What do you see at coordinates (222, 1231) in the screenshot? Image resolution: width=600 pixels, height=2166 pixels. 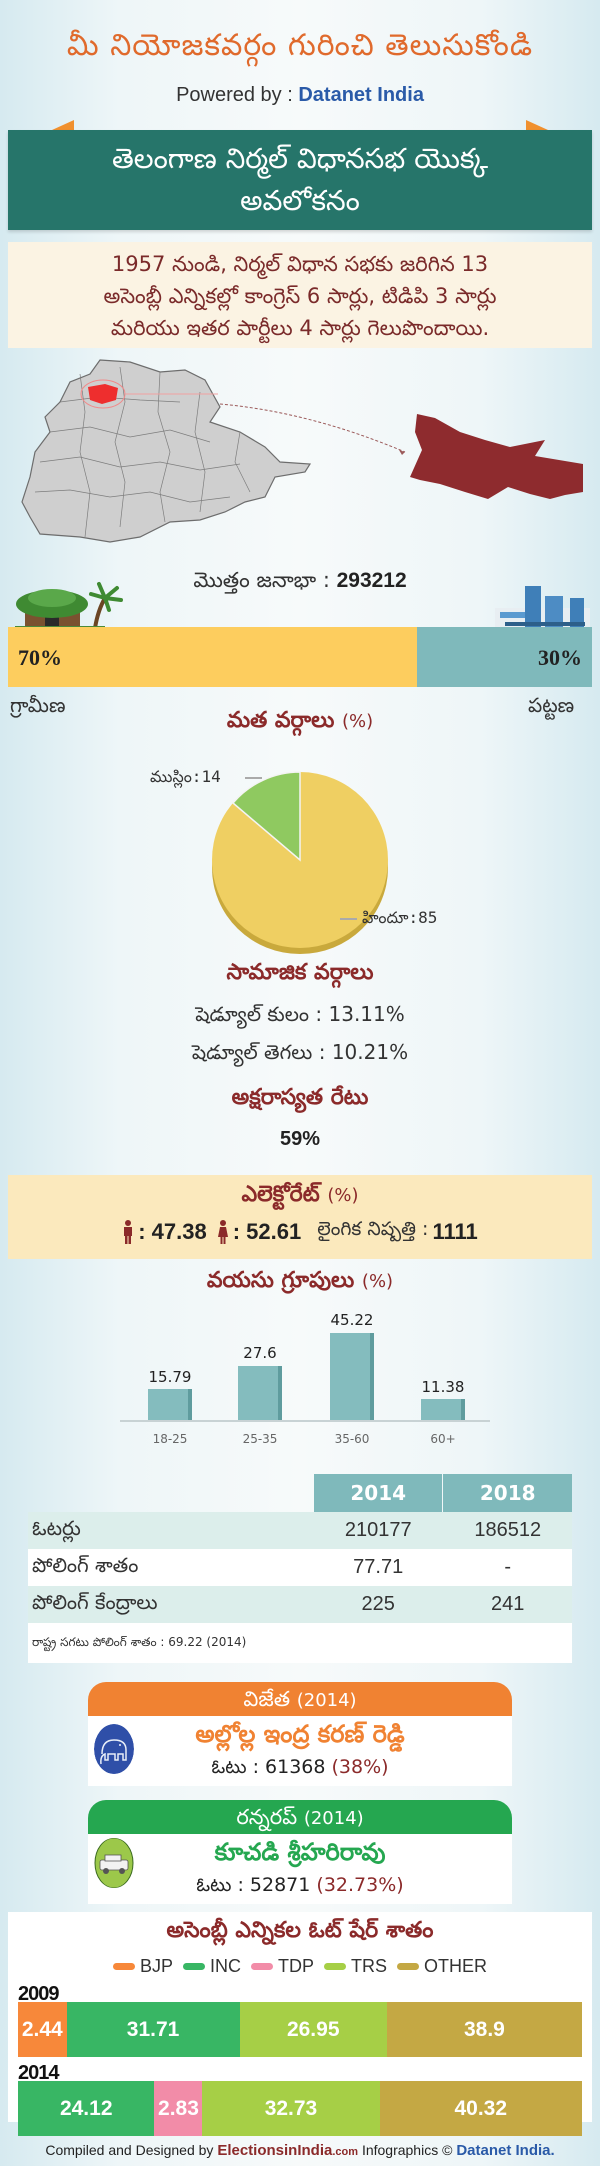 I see `female-icon` at bounding box center [222, 1231].